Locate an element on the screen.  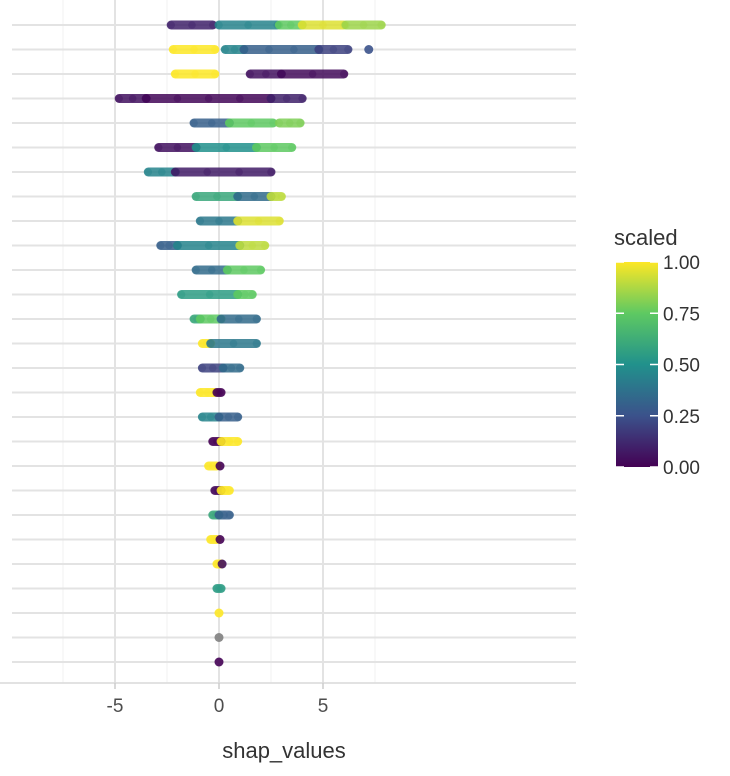
colorbar-tick-label: 0.00 is located at coordinates (681, 468).